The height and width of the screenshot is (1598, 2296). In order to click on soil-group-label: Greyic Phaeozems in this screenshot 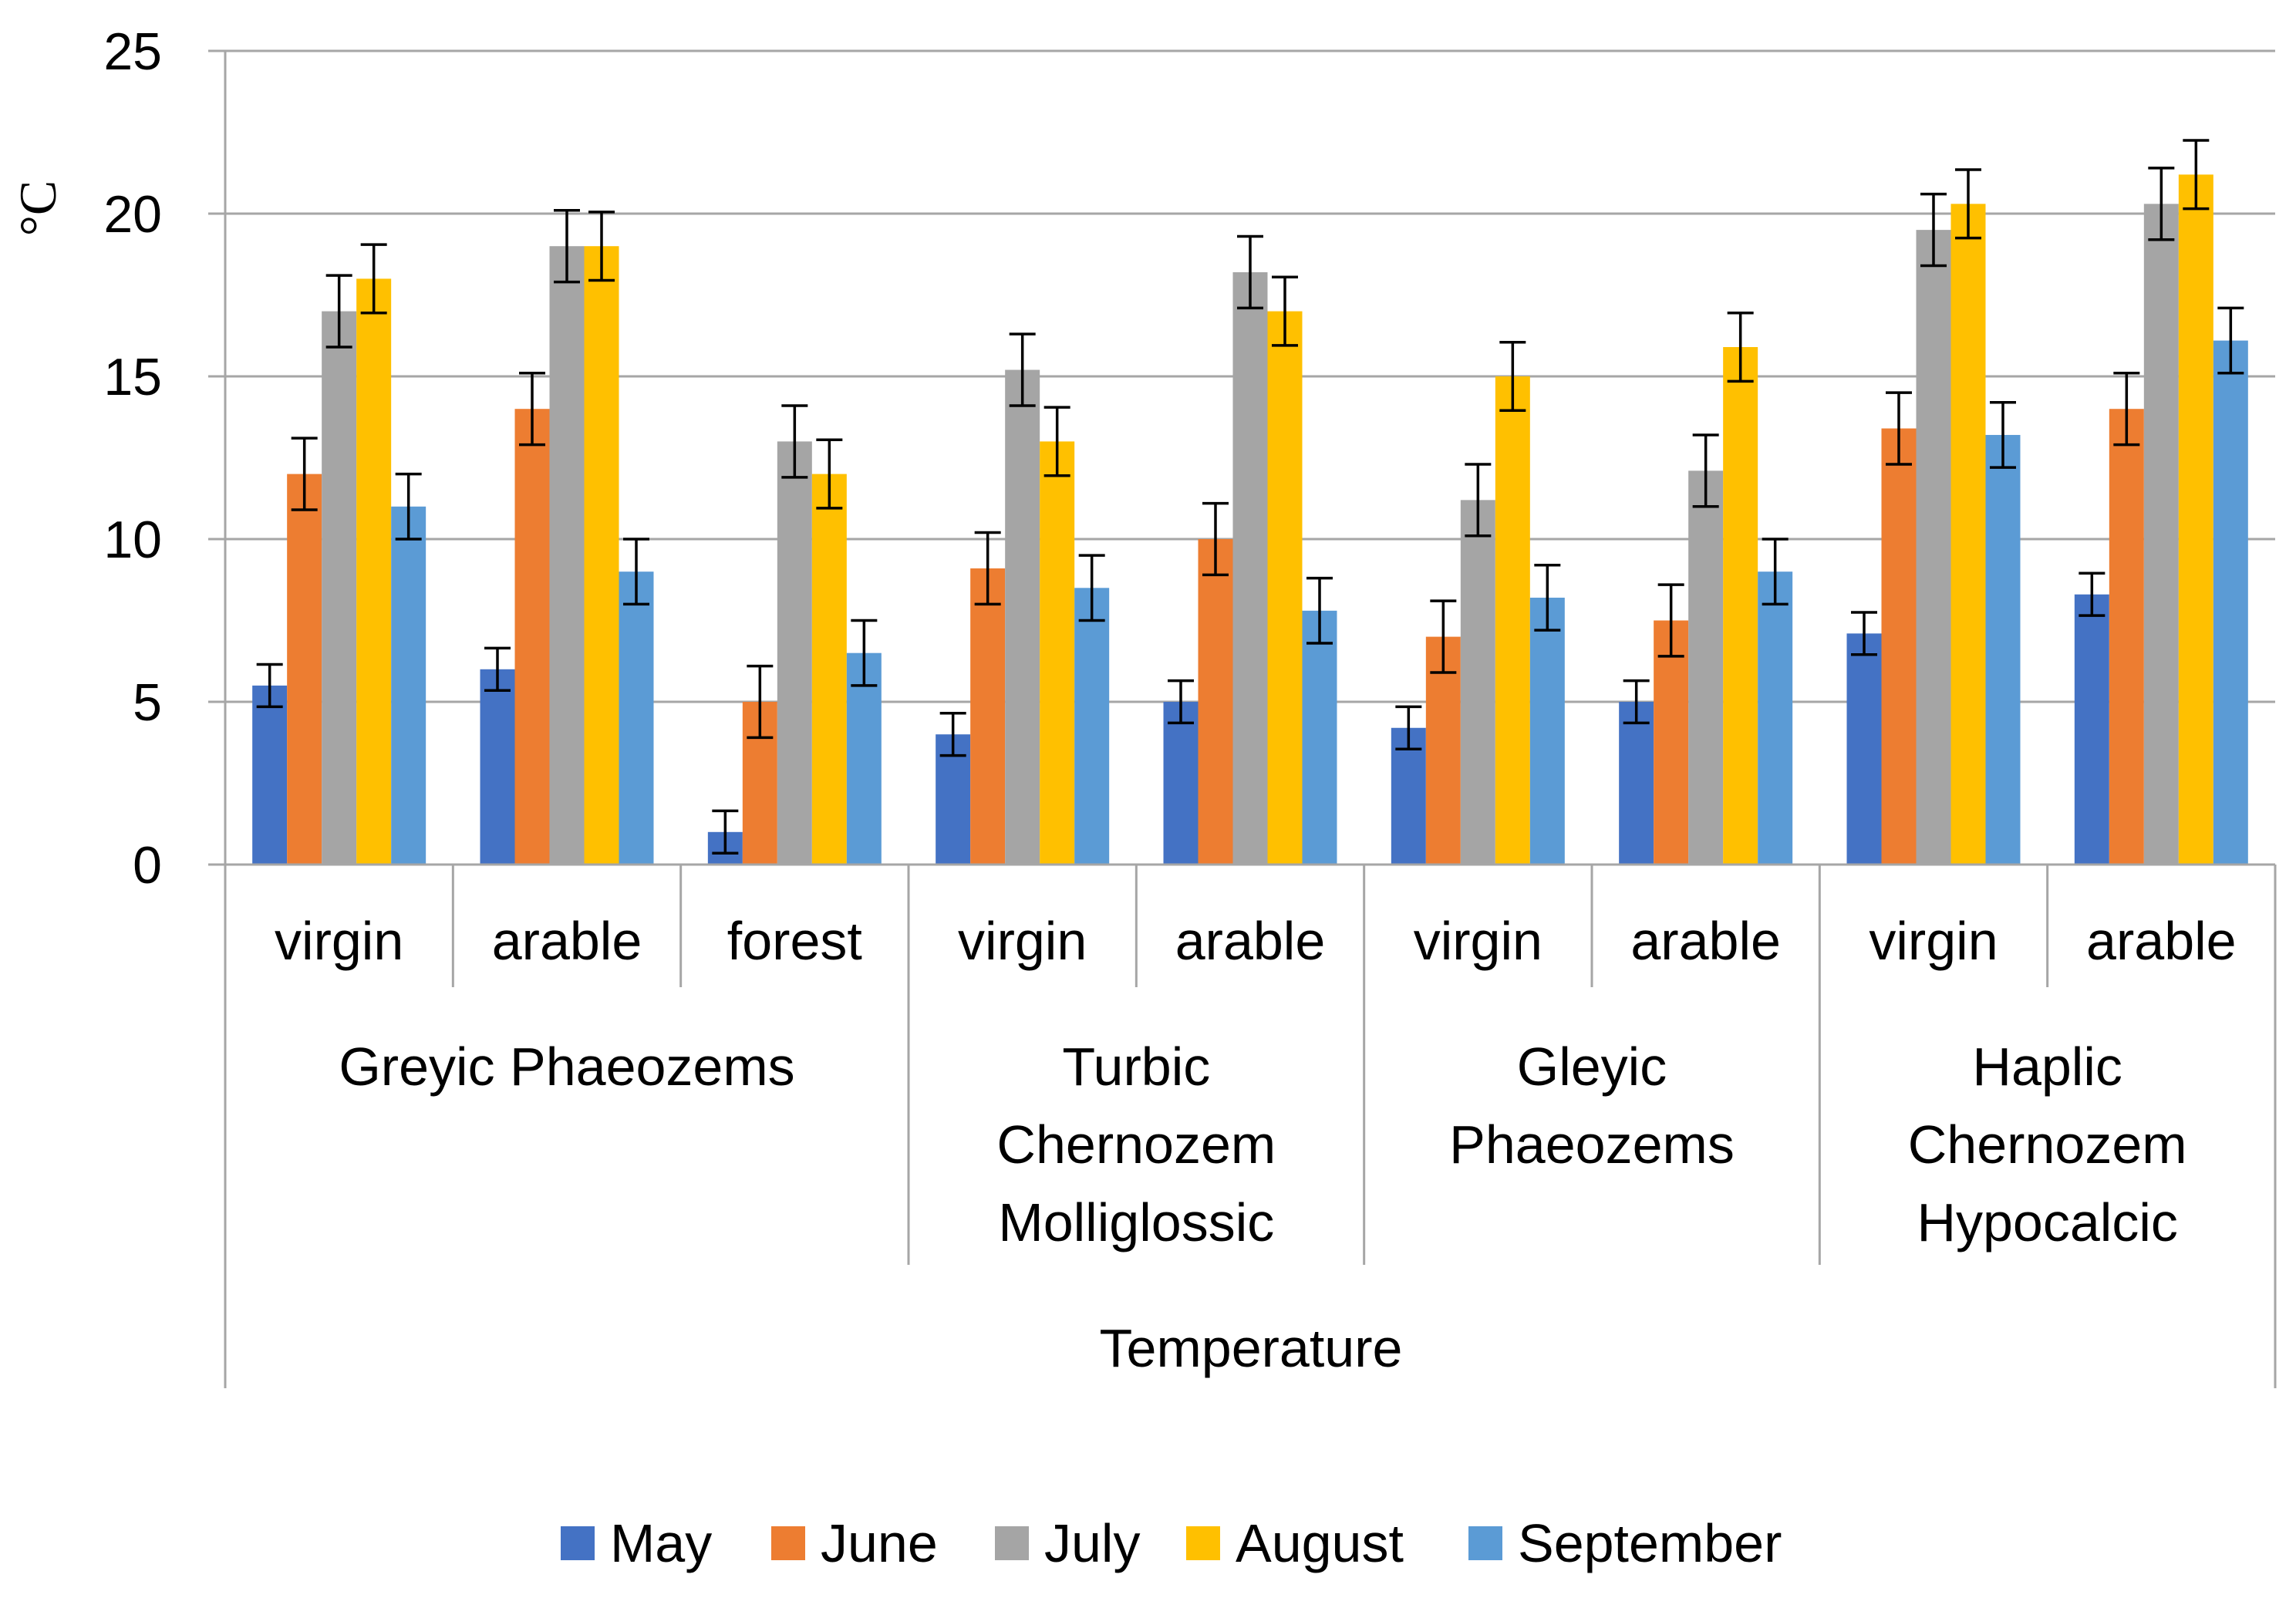, I will do `click(566, 1067)`.